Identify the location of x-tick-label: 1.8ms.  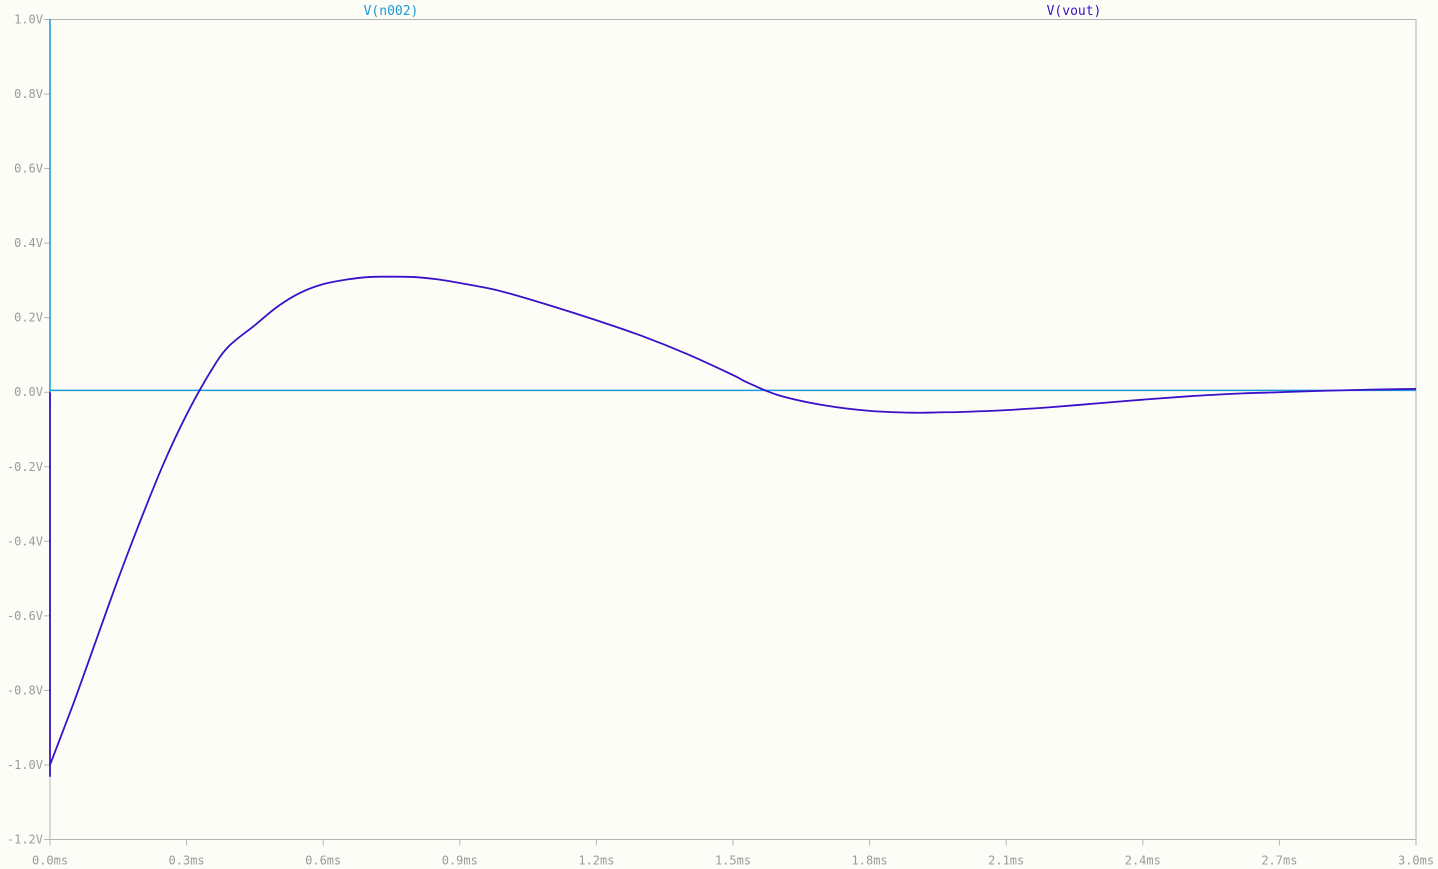
(870, 861).